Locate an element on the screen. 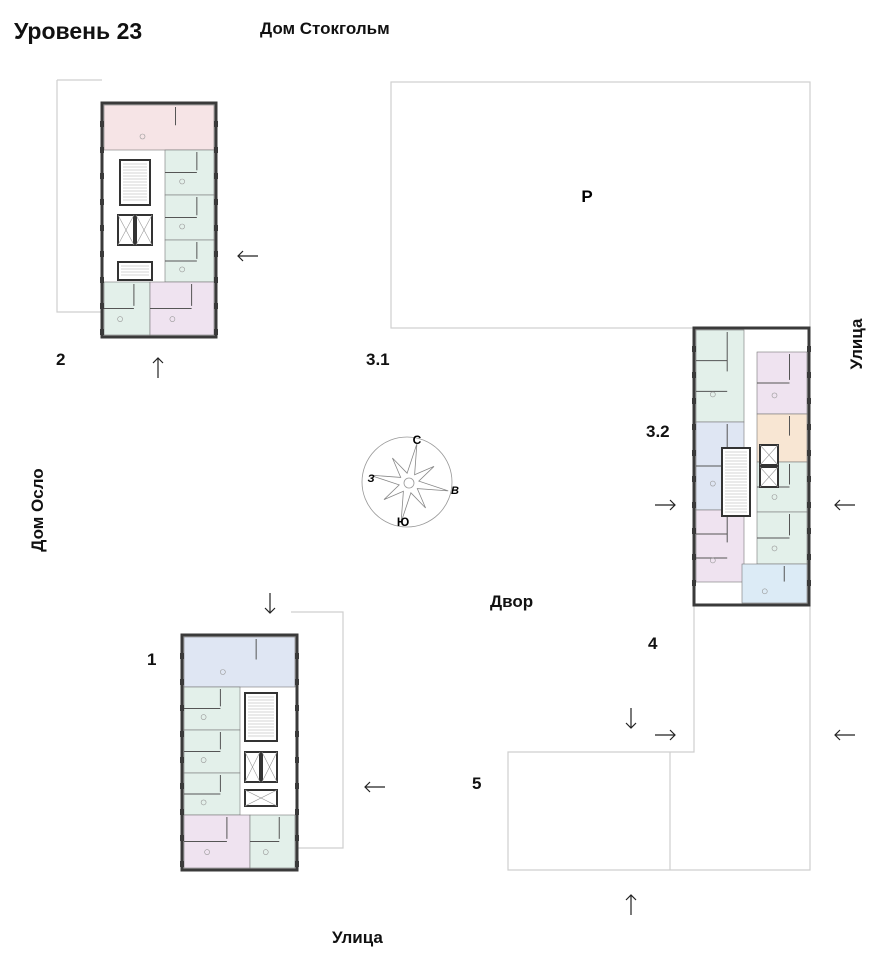 The height and width of the screenshot is (960, 877). block-label-4: 4 is located at coordinates (653, 643).